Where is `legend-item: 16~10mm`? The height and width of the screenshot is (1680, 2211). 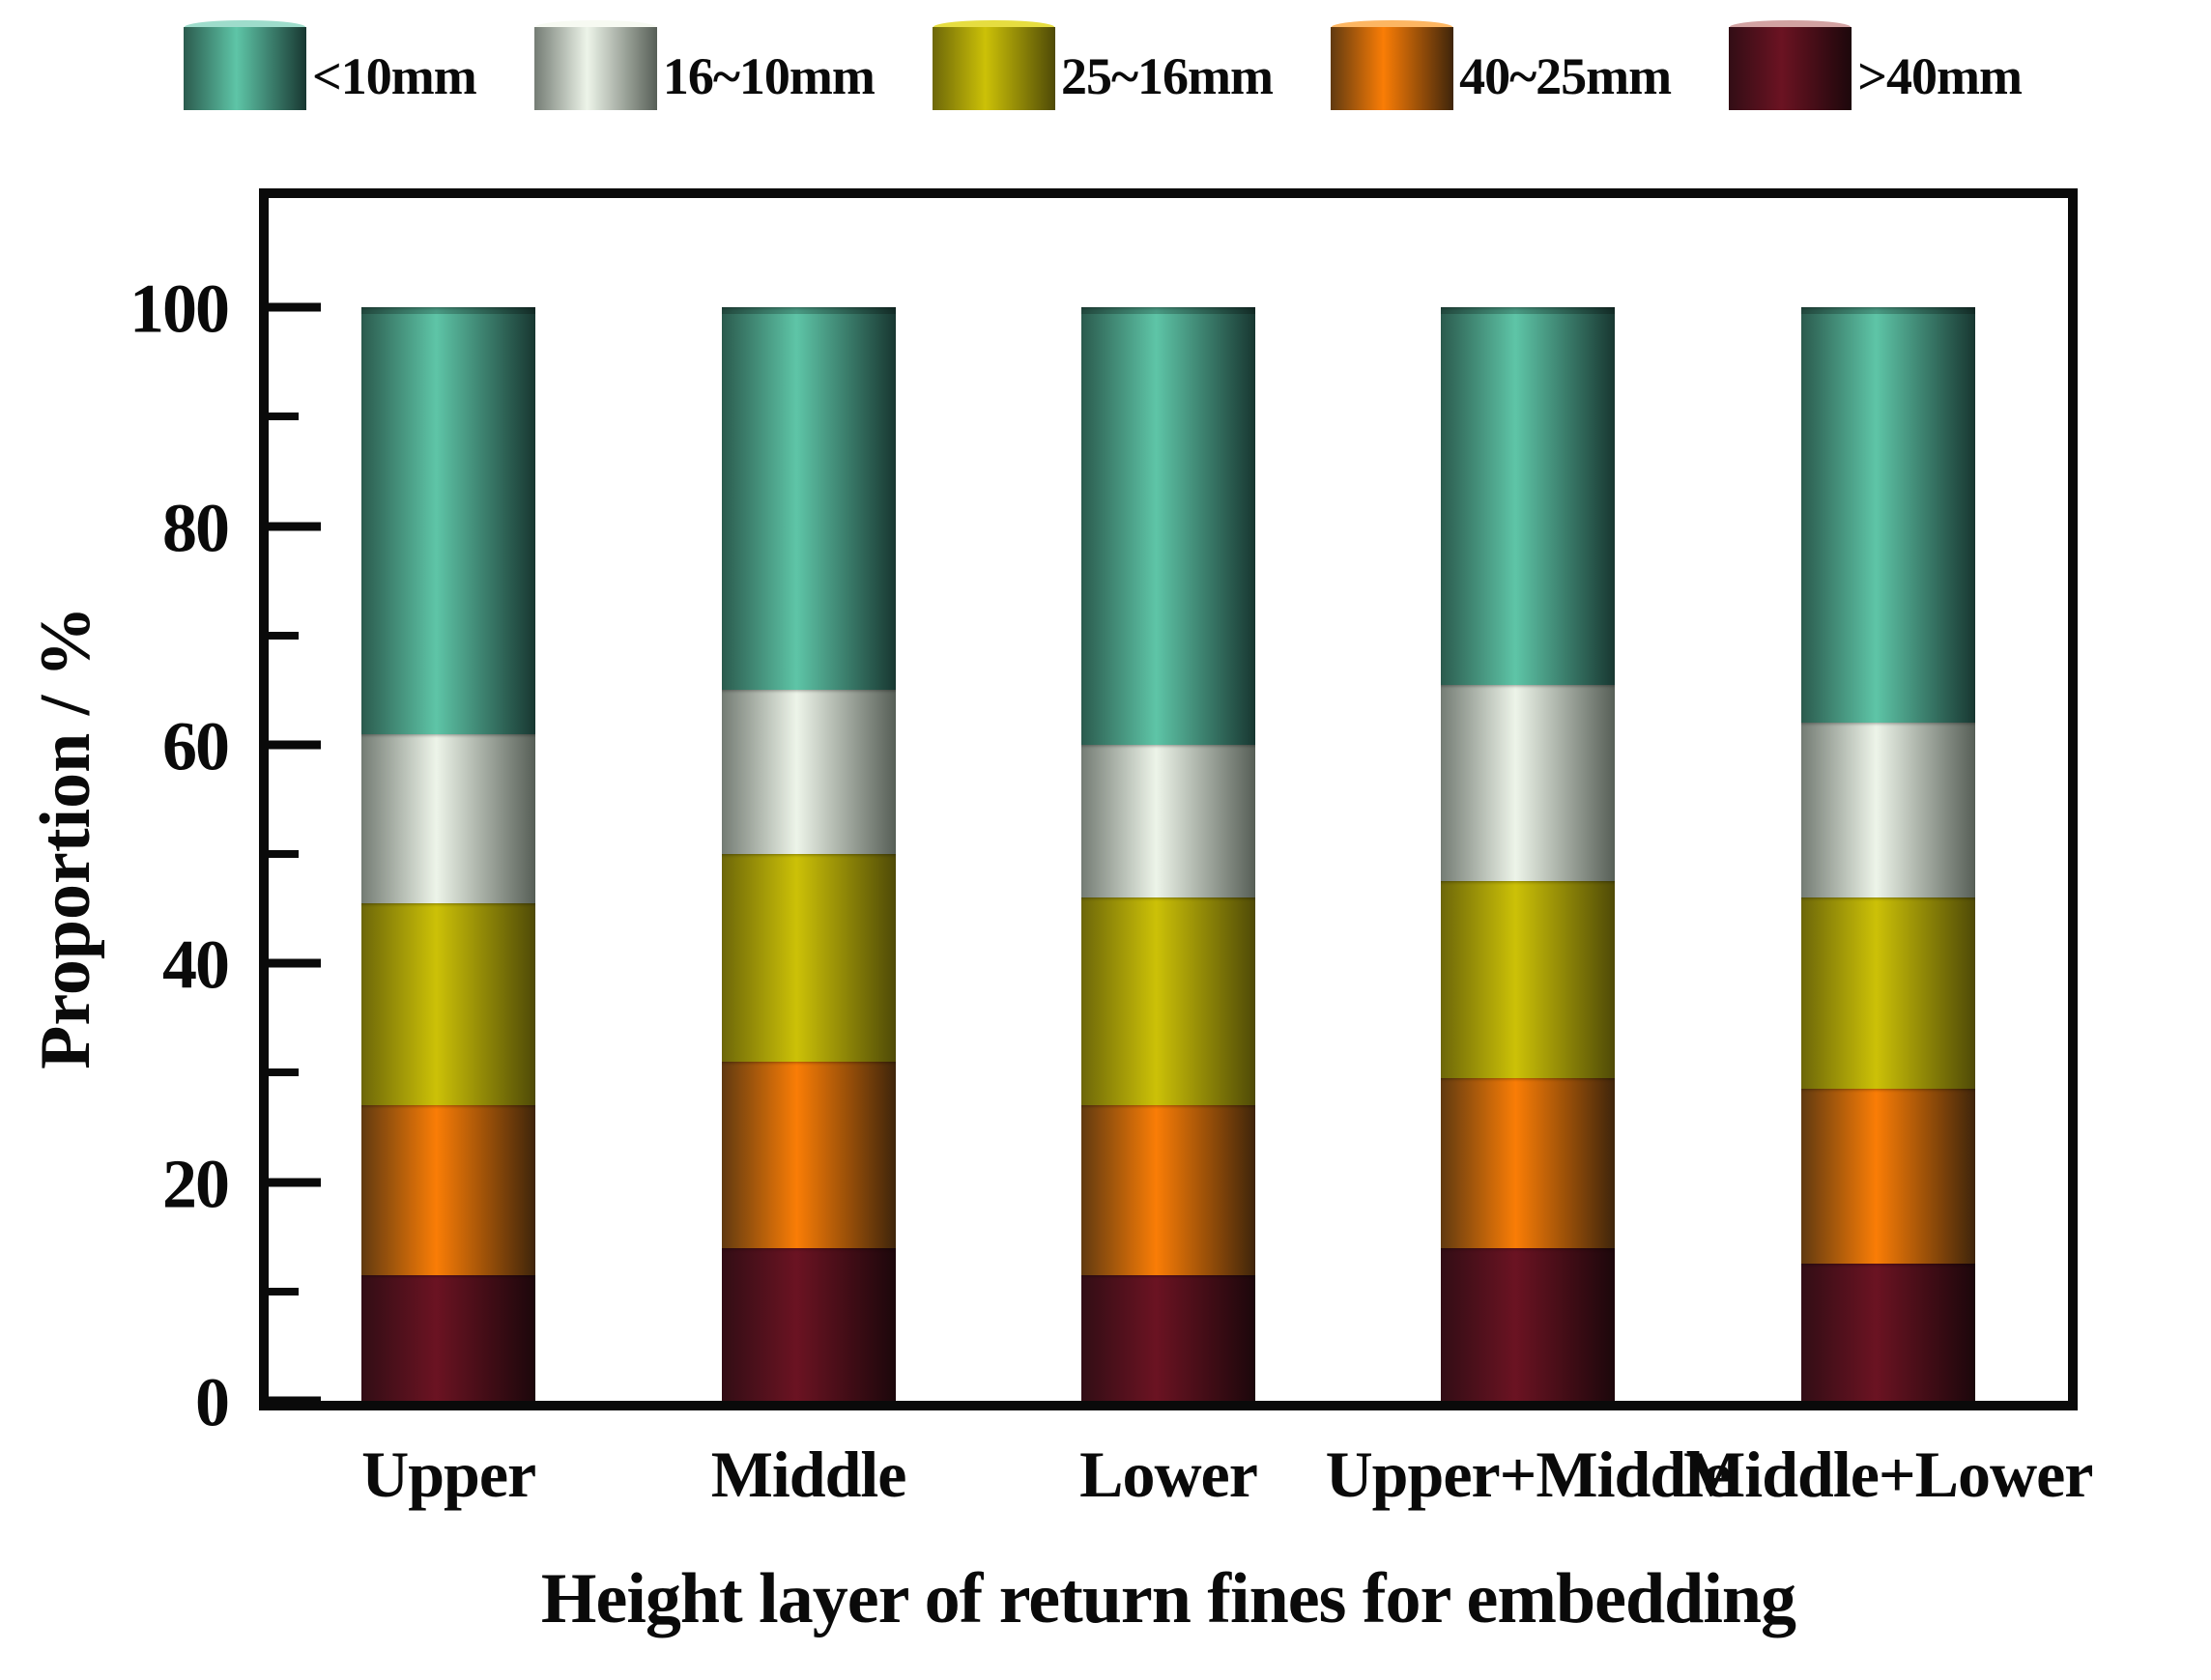
legend-item: 16~10mm is located at coordinates (705, 65).